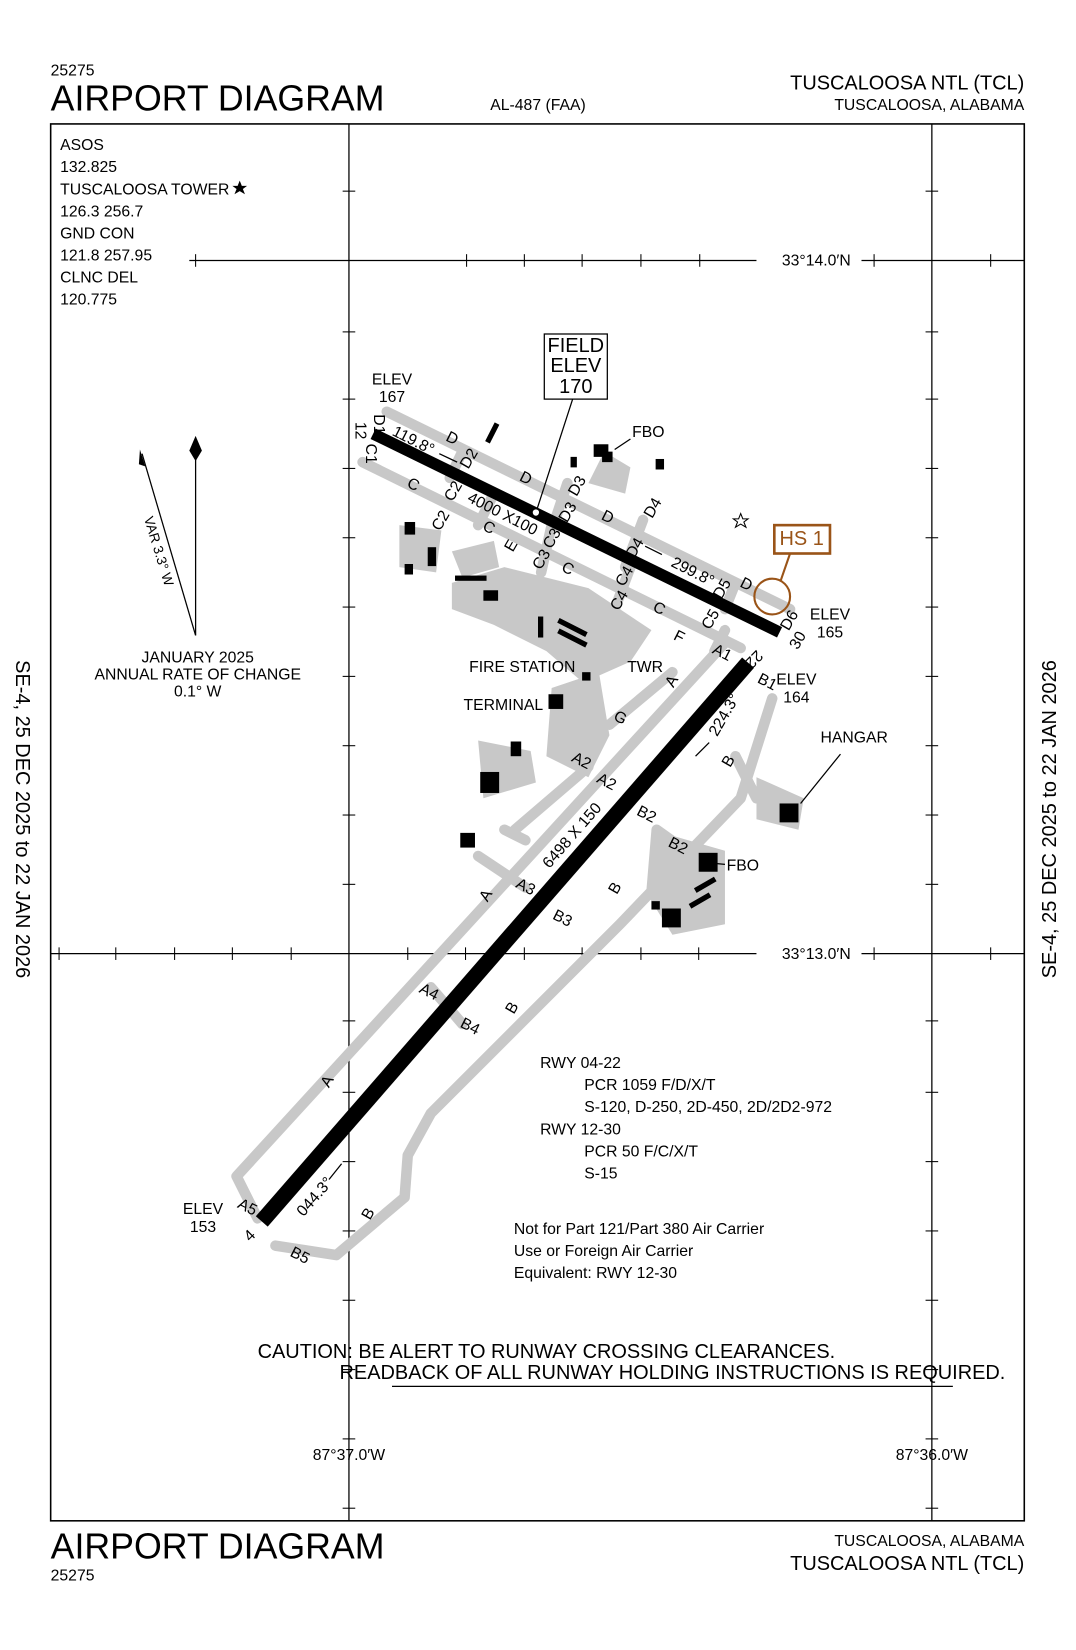 The image size is (1076, 1650). I want to click on runway-info-line: RWY 04-22, so click(580, 1063).